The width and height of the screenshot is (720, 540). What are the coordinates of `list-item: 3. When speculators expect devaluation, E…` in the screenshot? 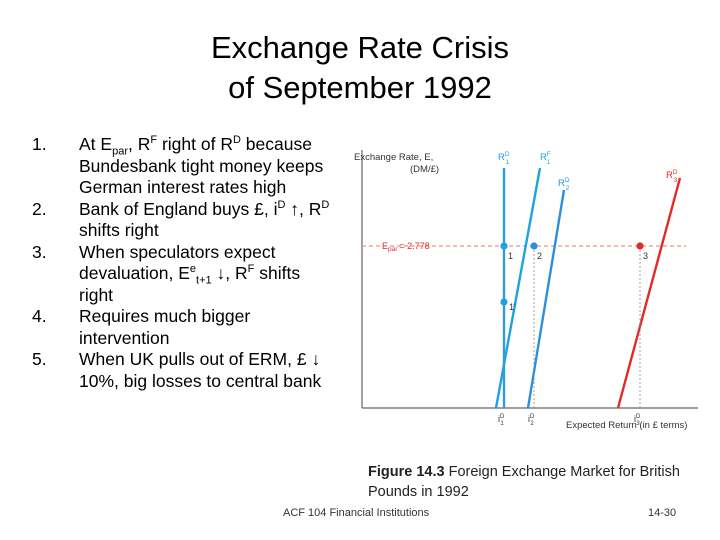 It's located at (182, 274).